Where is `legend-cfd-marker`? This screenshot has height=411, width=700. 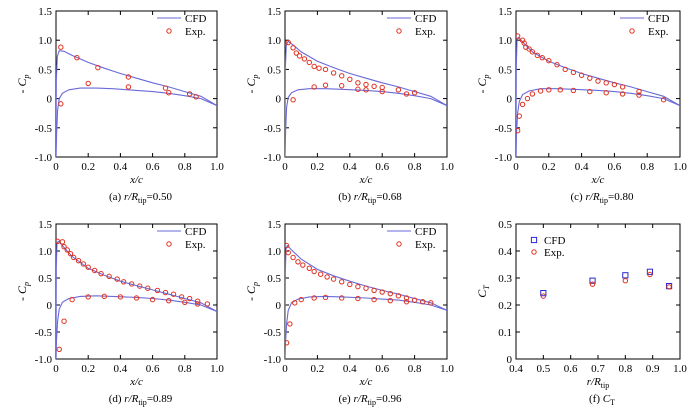
legend-cfd-marker is located at coordinates (534, 240).